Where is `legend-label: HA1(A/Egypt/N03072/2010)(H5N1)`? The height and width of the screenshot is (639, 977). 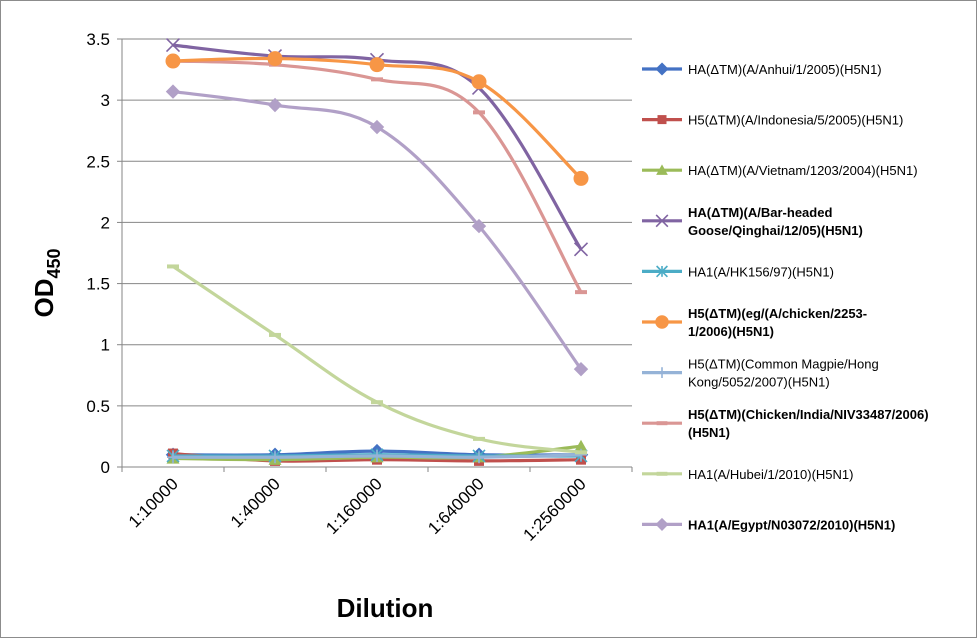
legend-label: HA1(A/Egypt/N03072/2010)(H5N1) is located at coordinates (791, 524).